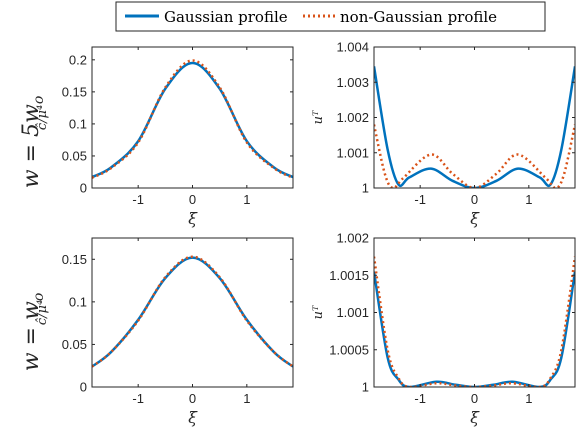 This screenshot has height=430, width=581. Describe the element at coordinates (349, 349) in the screenshot. I see `y-tick-label: 1.0005` at that location.